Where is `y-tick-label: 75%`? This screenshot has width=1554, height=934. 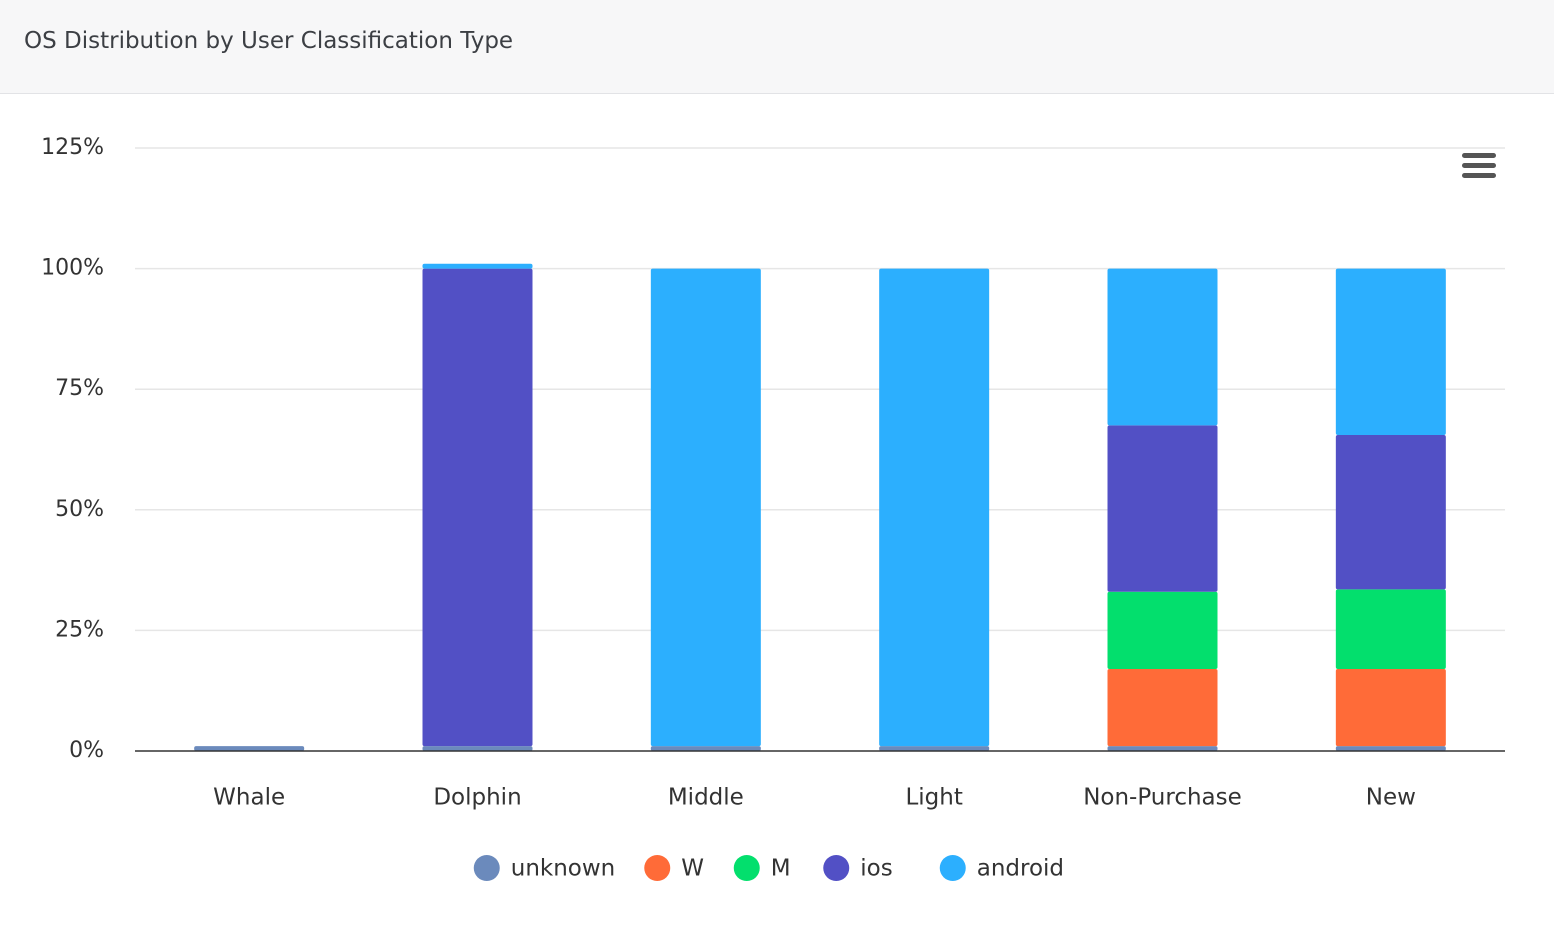
y-tick-label: 75% is located at coordinates (79, 388).